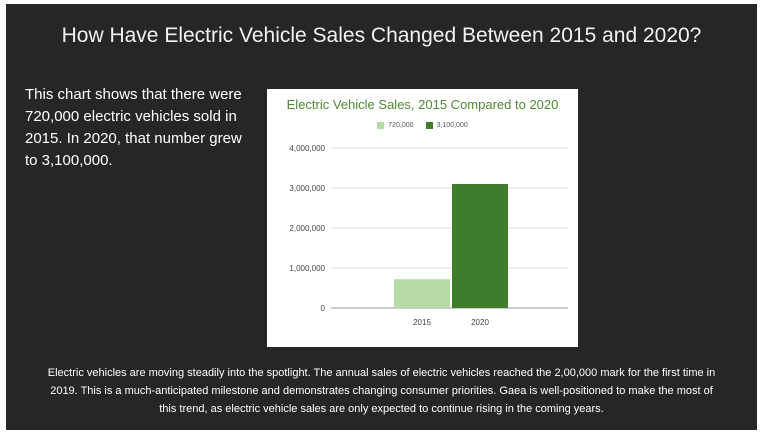  I want to click on legend-swatch-2020, so click(429, 125).